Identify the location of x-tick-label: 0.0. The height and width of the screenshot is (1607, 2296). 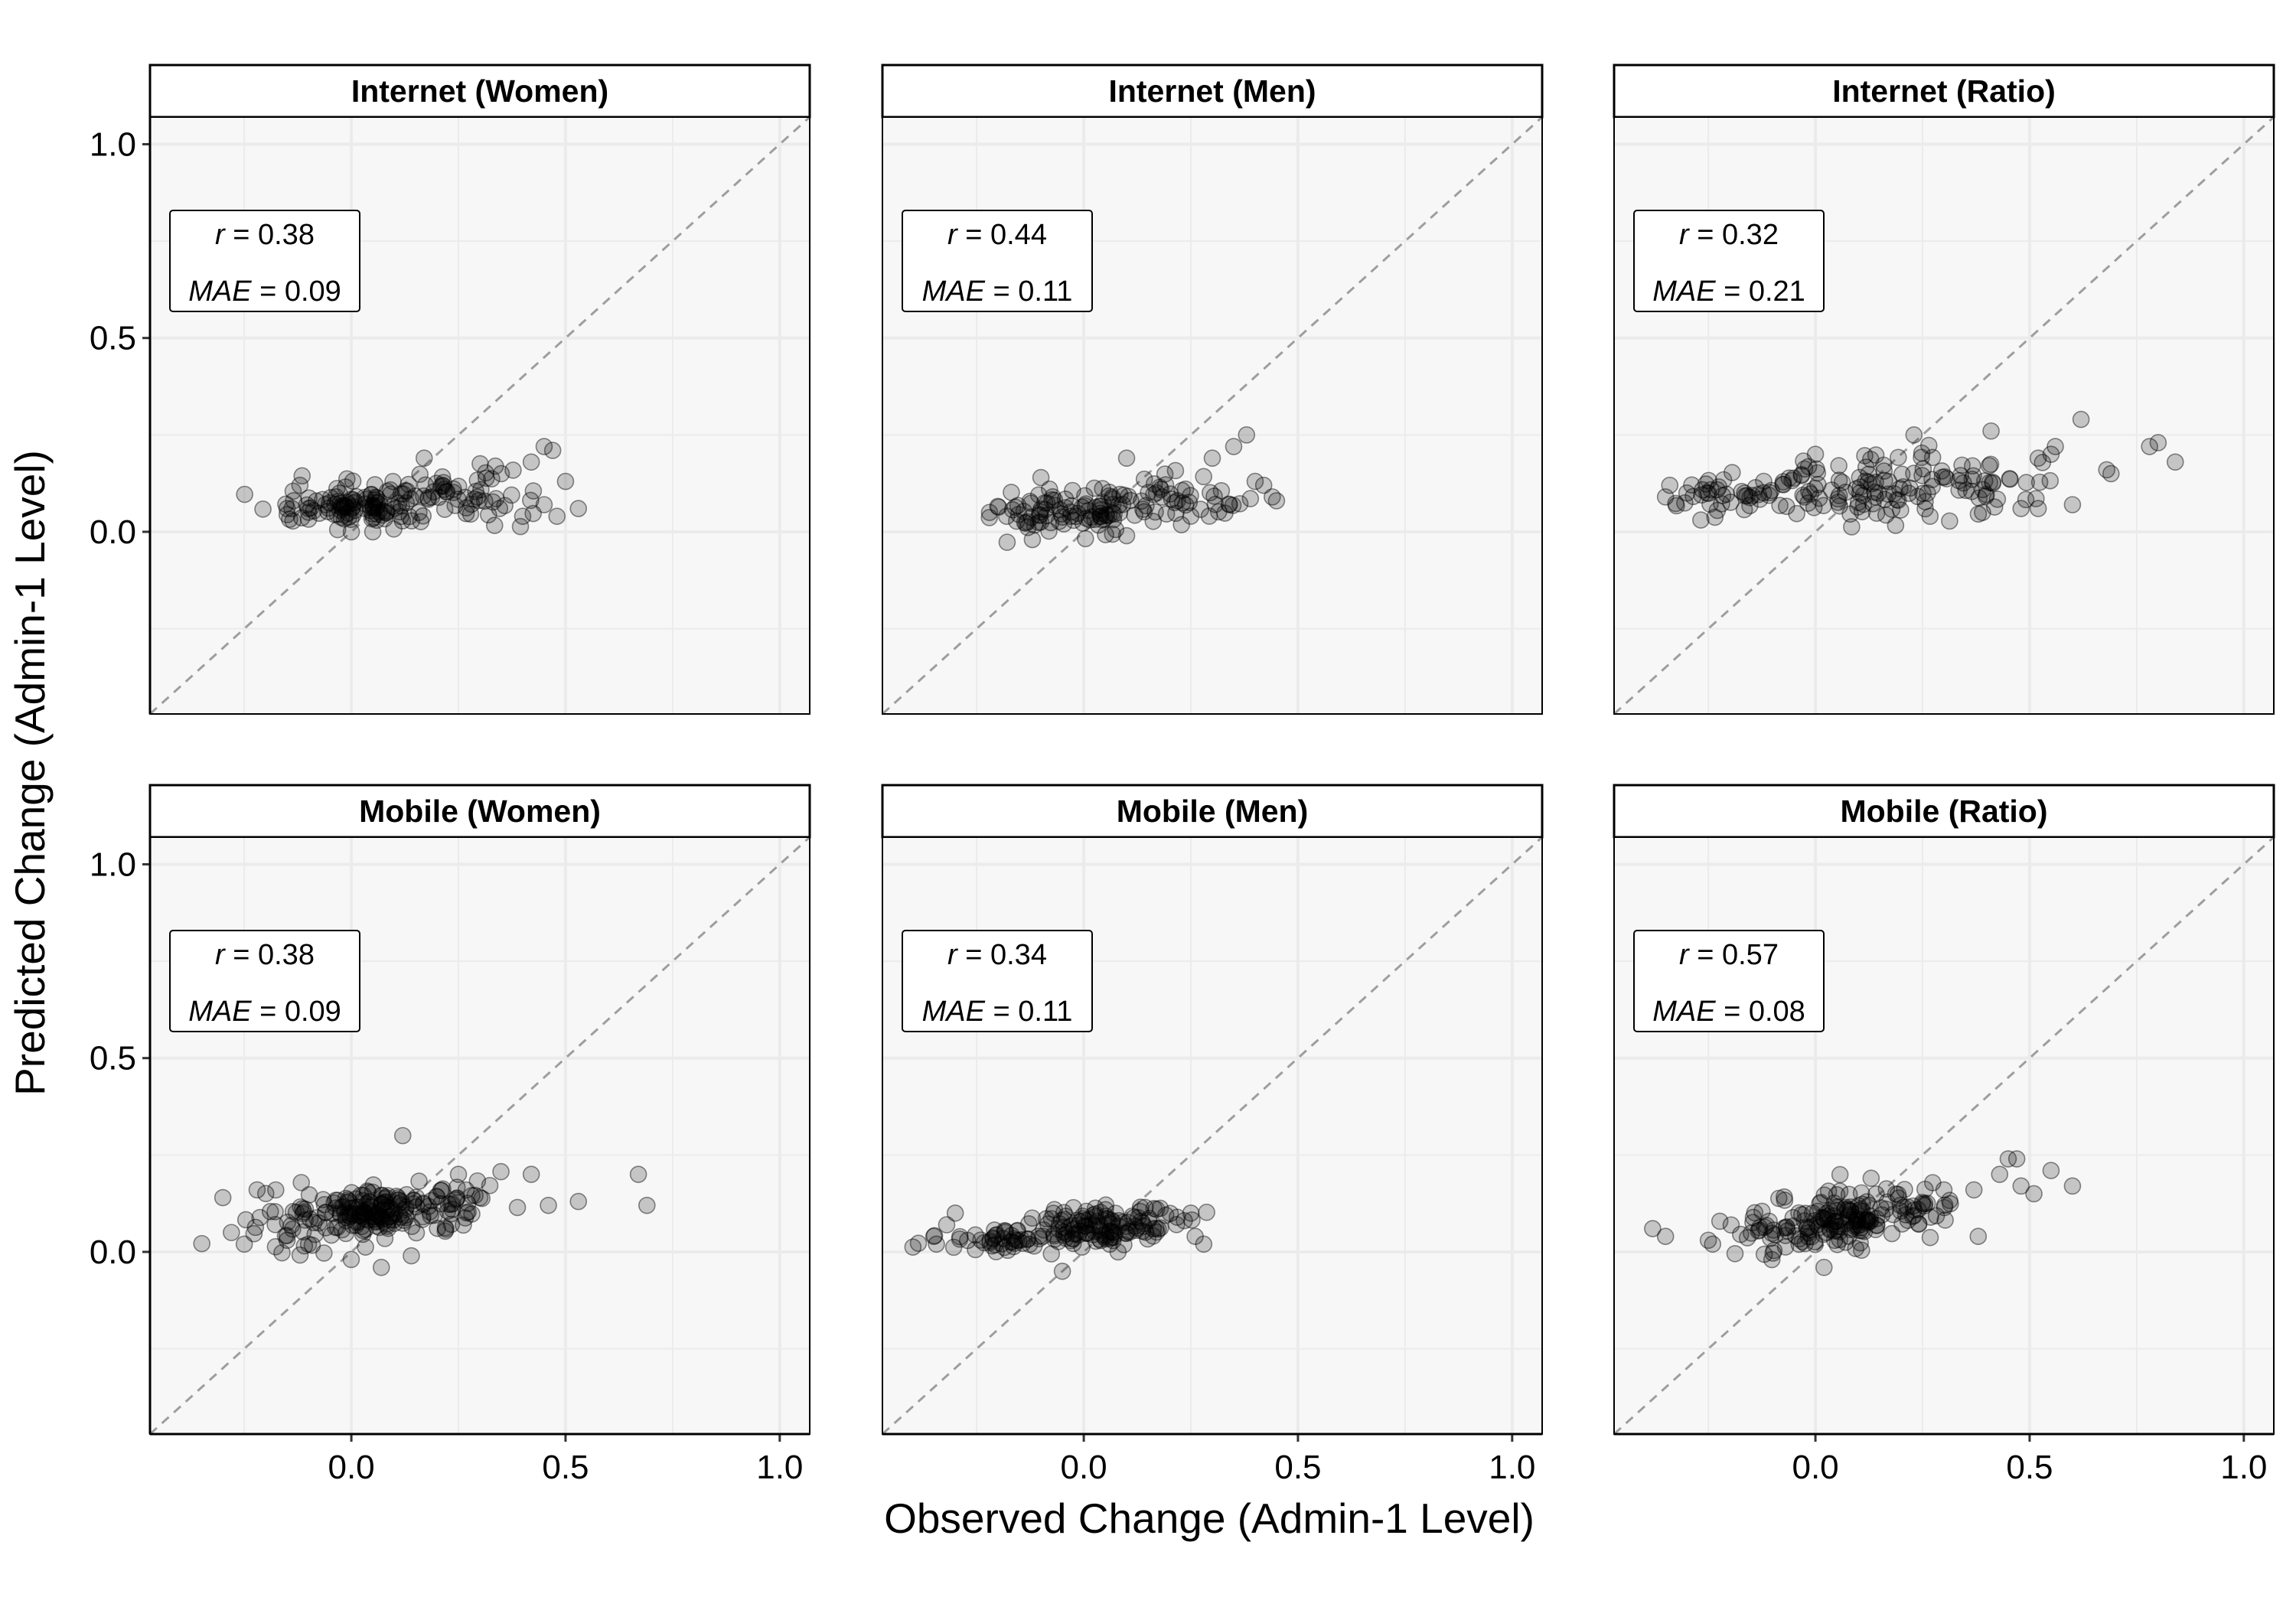
(351, 1467).